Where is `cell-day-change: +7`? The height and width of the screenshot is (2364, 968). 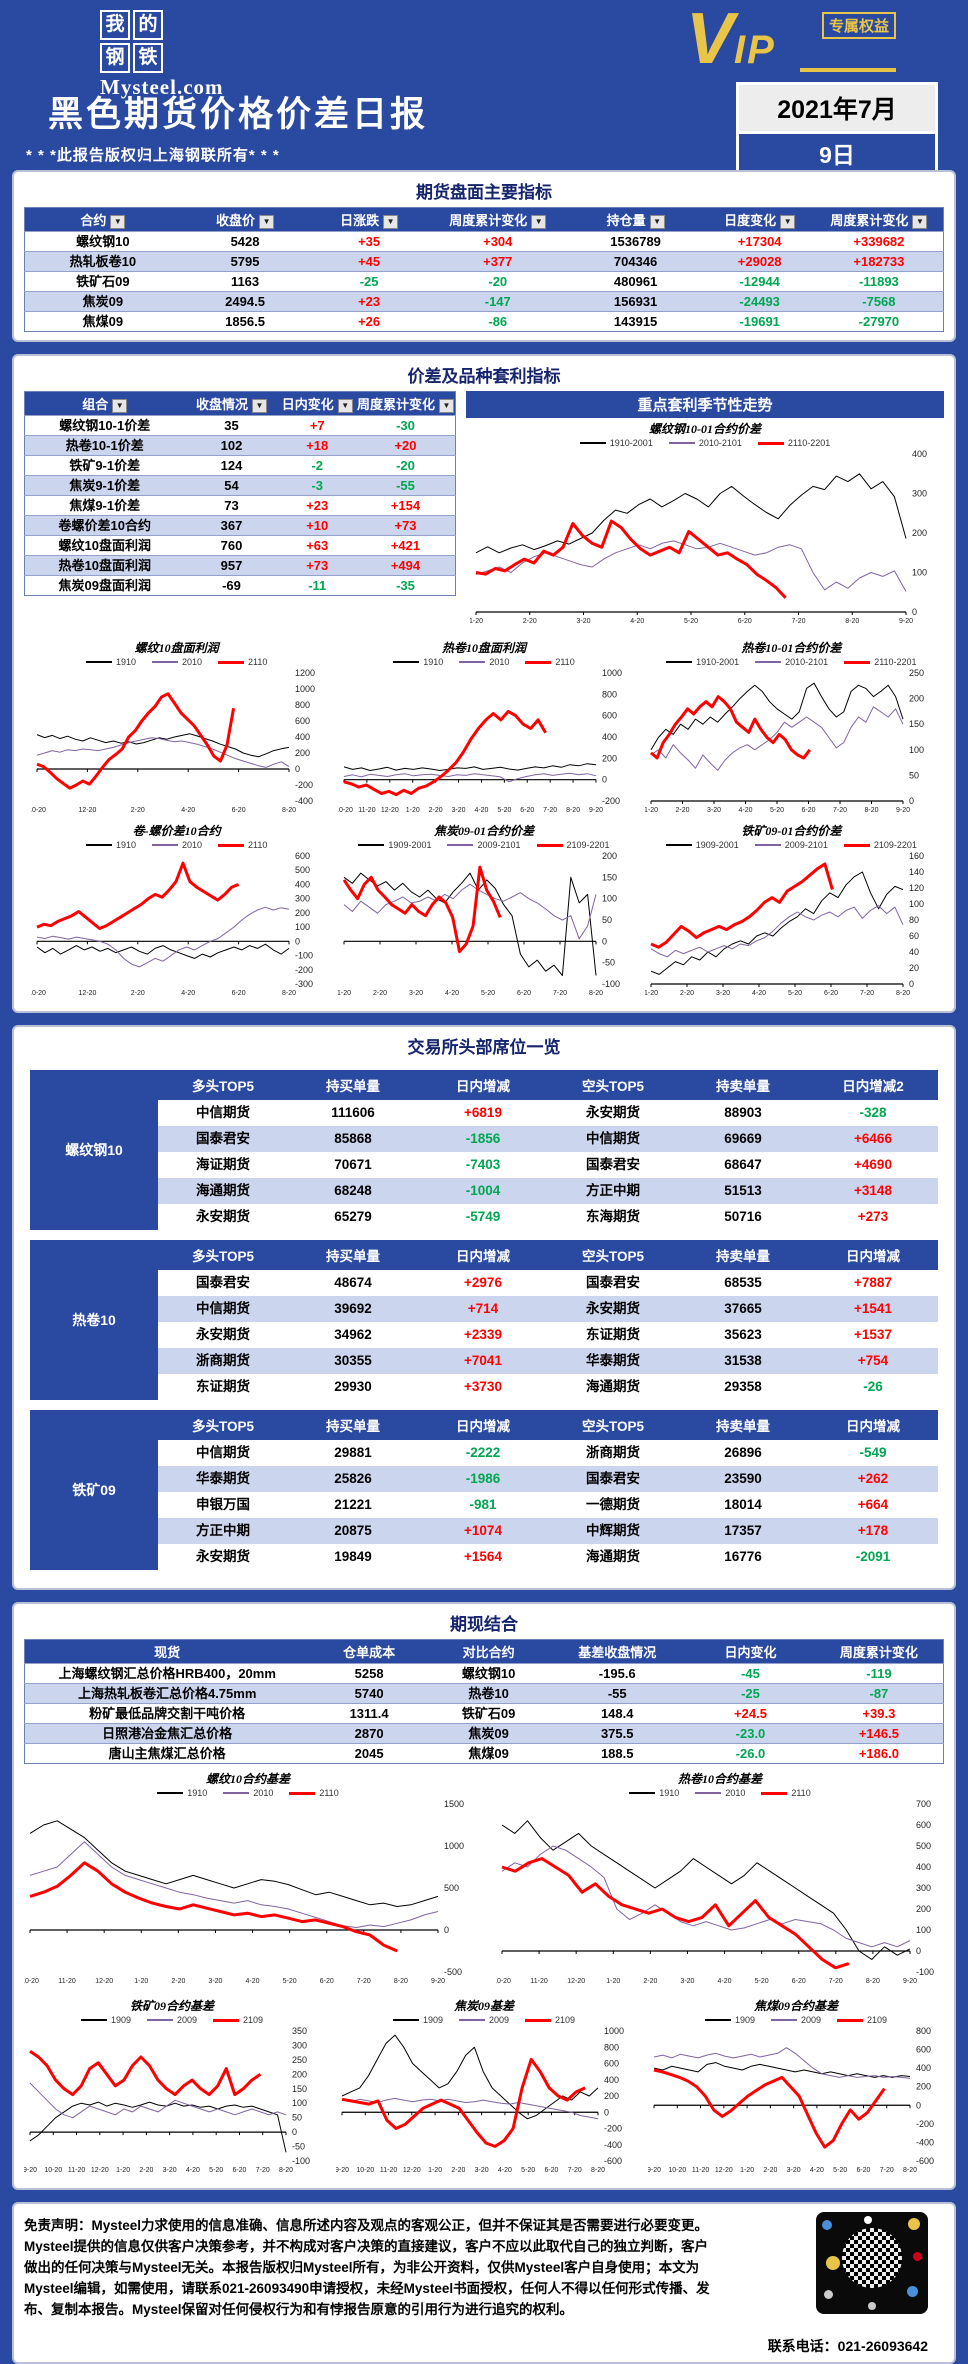 cell-day-change: +7 is located at coordinates (317, 425).